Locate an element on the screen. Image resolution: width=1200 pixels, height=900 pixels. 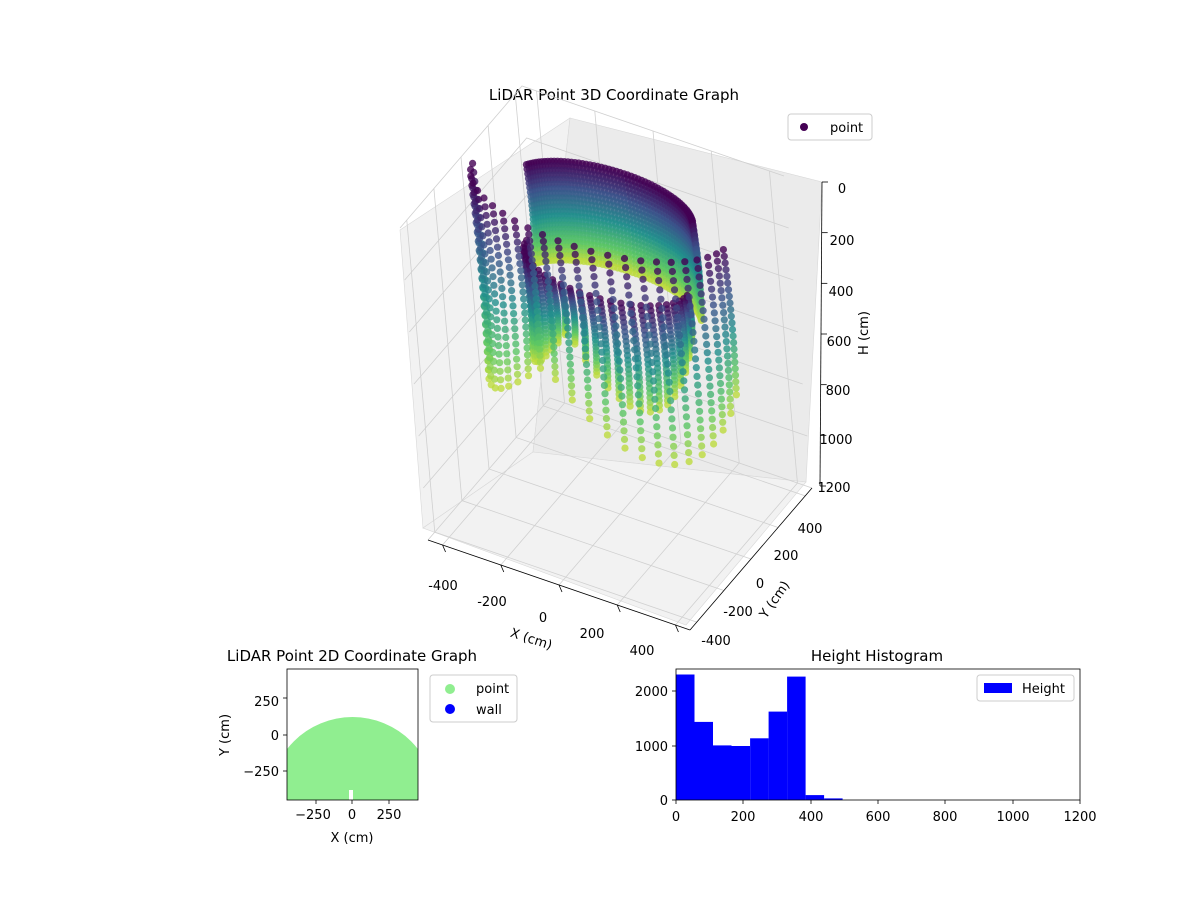
chart3d-title: LiDAR Point 3D Coordinate Graph is located at coordinates (614, 95).